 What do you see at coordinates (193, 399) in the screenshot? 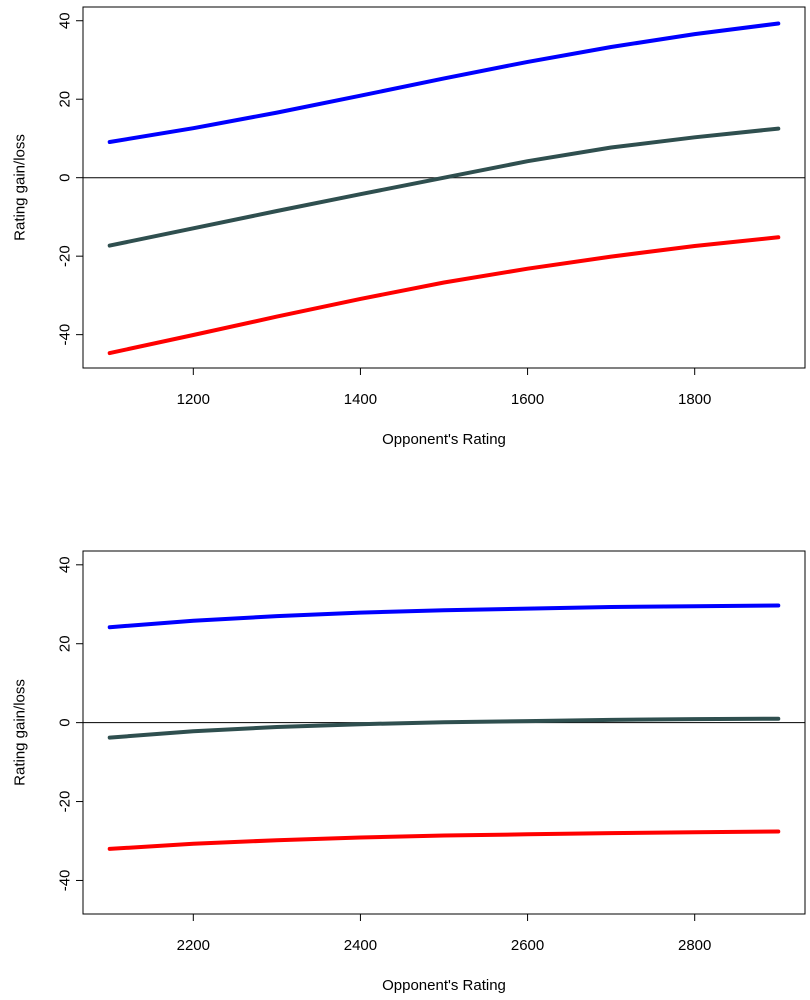
I see `x-tick-label: 1200` at bounding box center [193, 399].